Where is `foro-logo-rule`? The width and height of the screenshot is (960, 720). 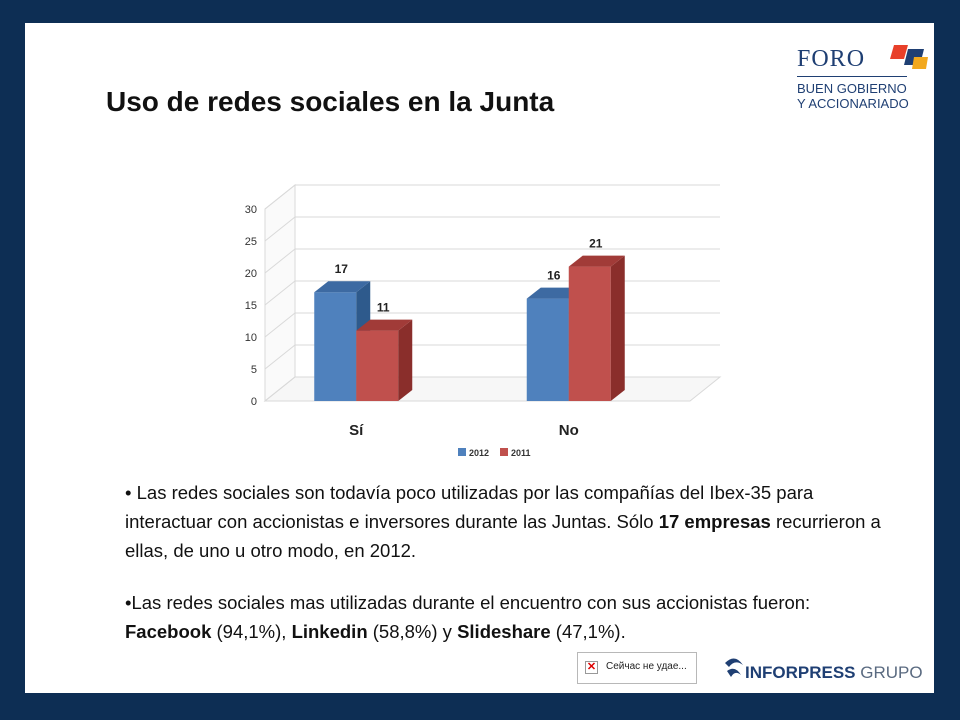
foro-logo-rule is located at coordinates (852, 76).